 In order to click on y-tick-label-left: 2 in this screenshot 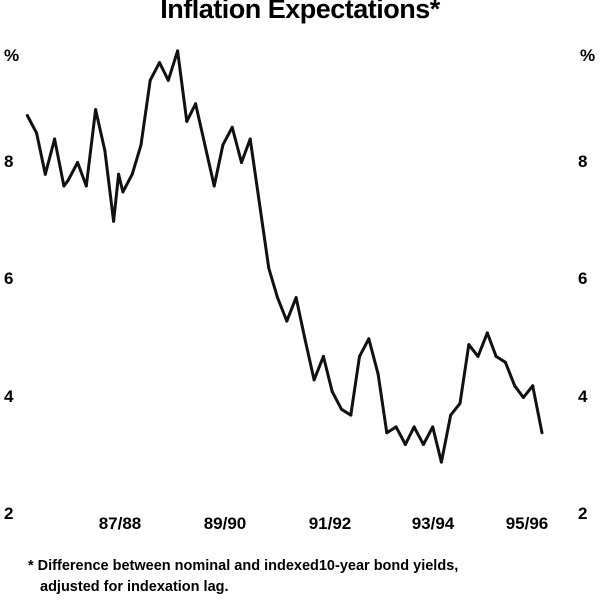, I will do `click(9, 513)`.